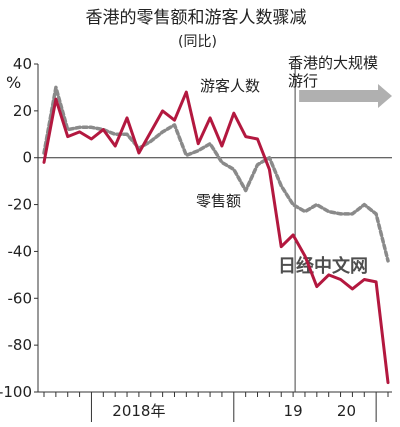 The image size is (400, 427). I want to click on chart-title: 香港的零售额和游客人数骤减, so click(196, 18).